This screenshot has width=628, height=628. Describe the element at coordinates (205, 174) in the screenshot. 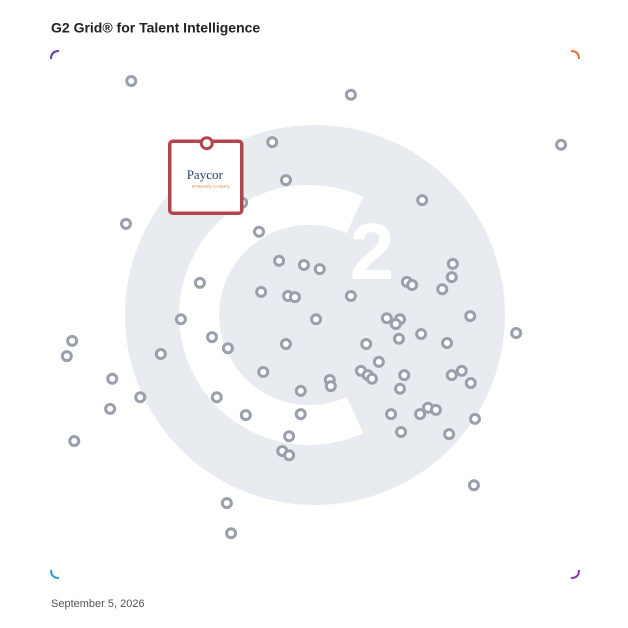

I see `highlight-label: Paycor` at that location.